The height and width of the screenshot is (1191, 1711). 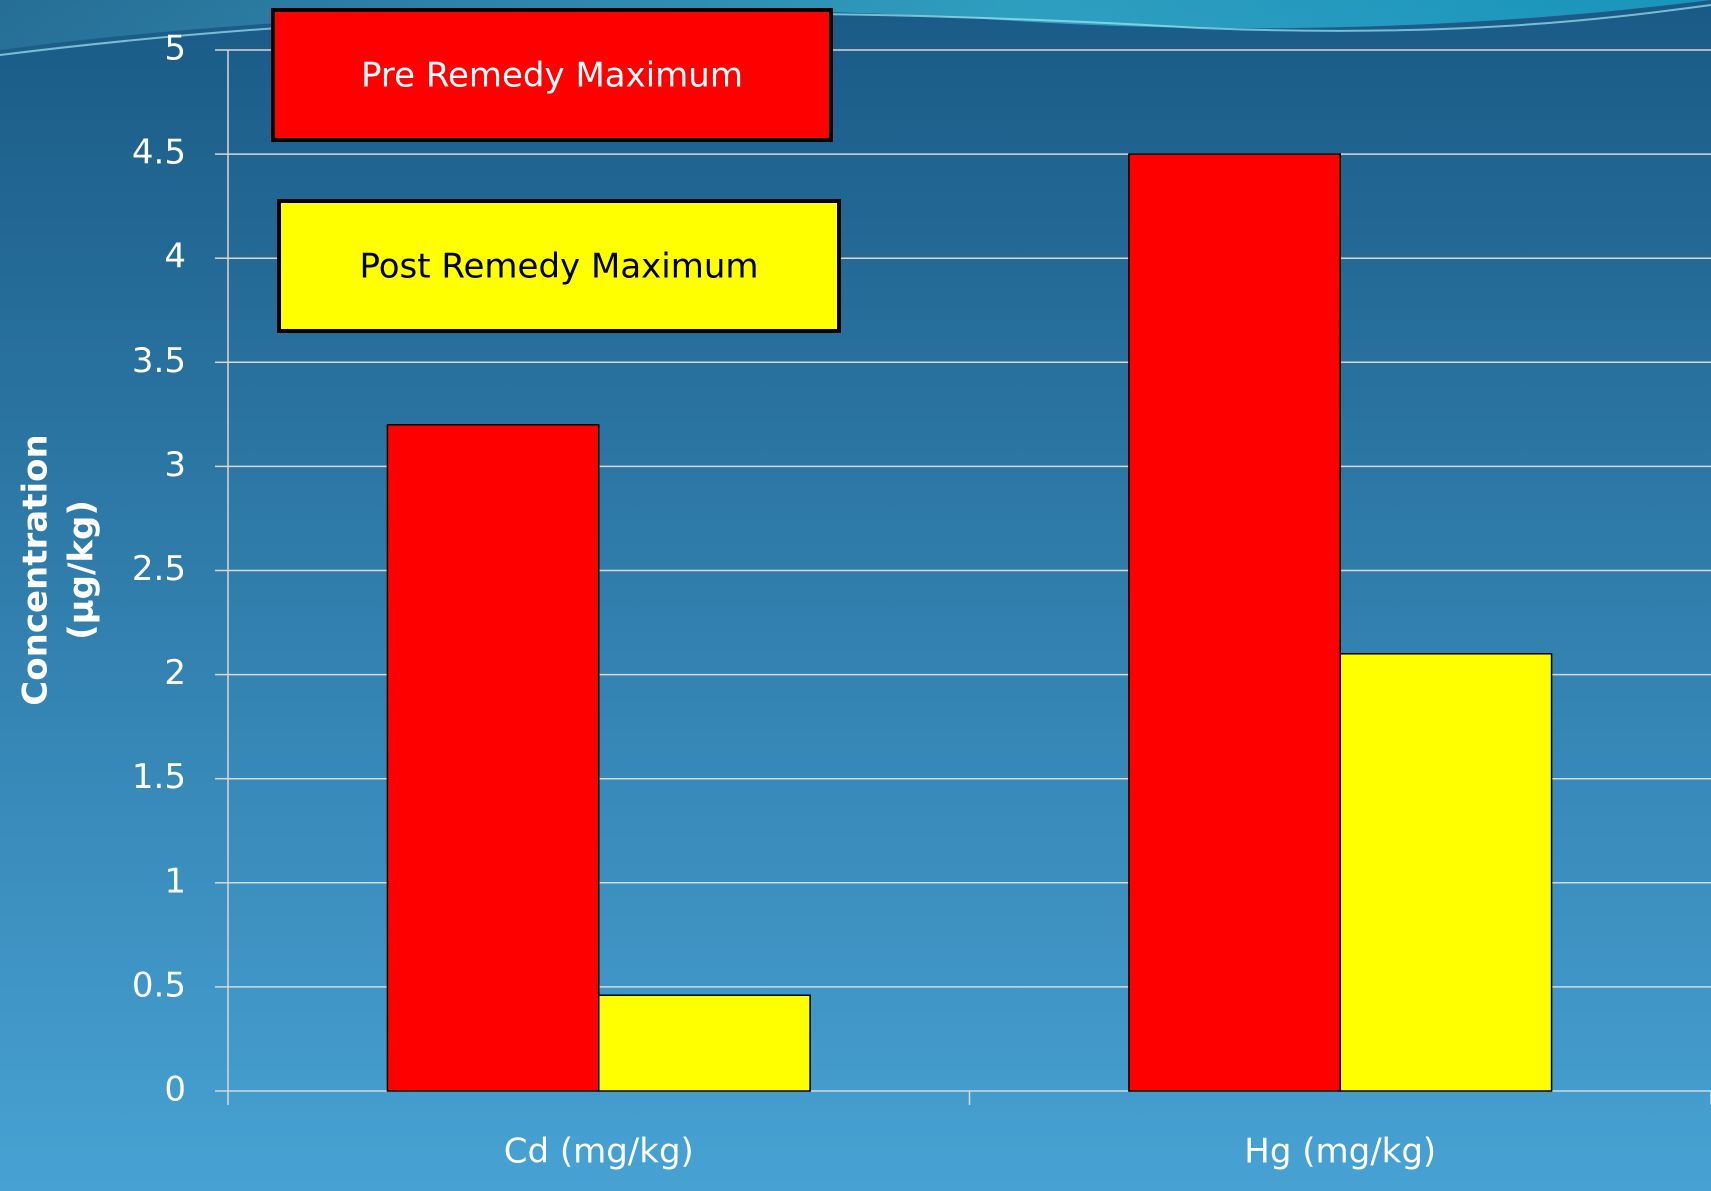 I want to click on legend-label: Pre Remedy Maximum, so click(x=552, y=76).